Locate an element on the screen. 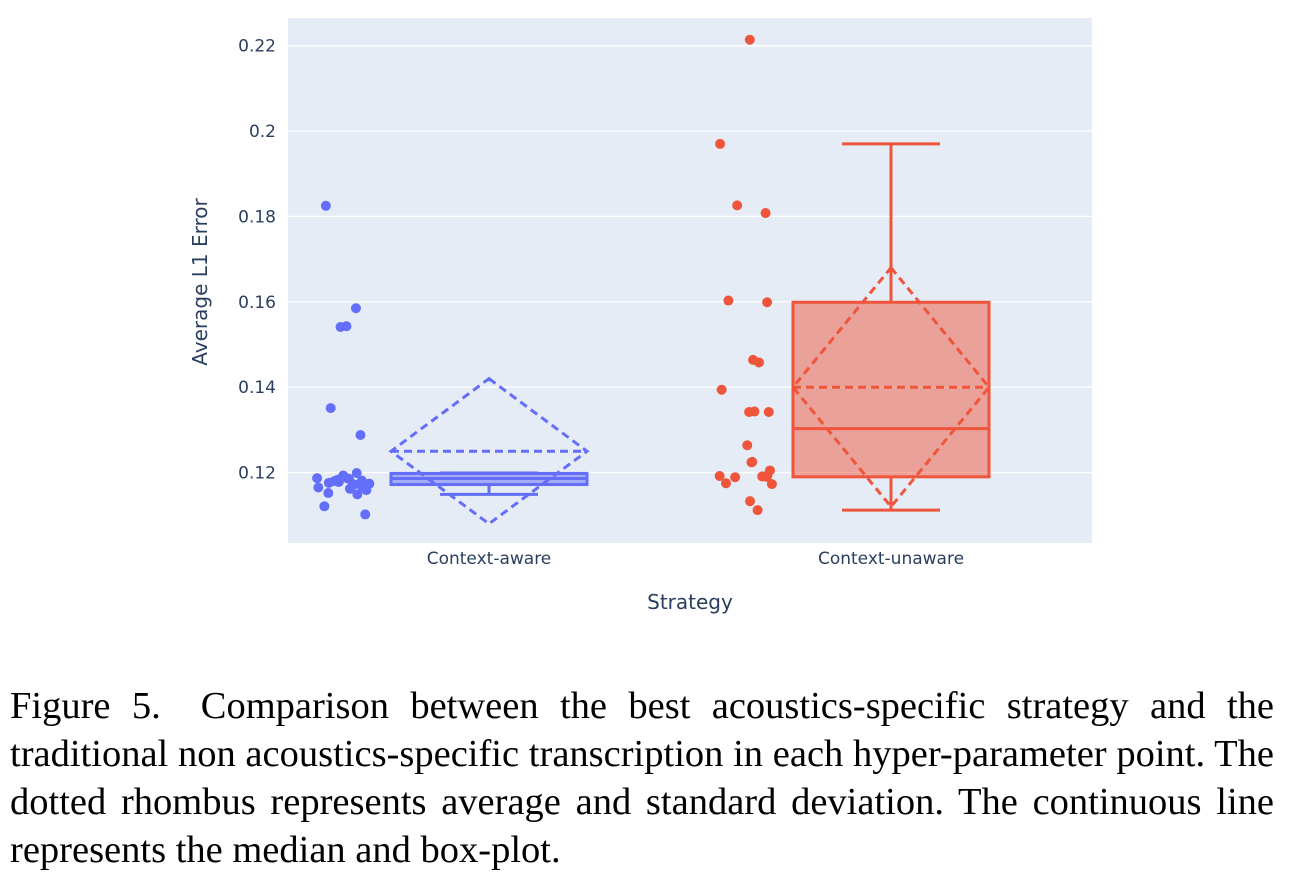  series-context-aware is located at coordinates (451, 363).